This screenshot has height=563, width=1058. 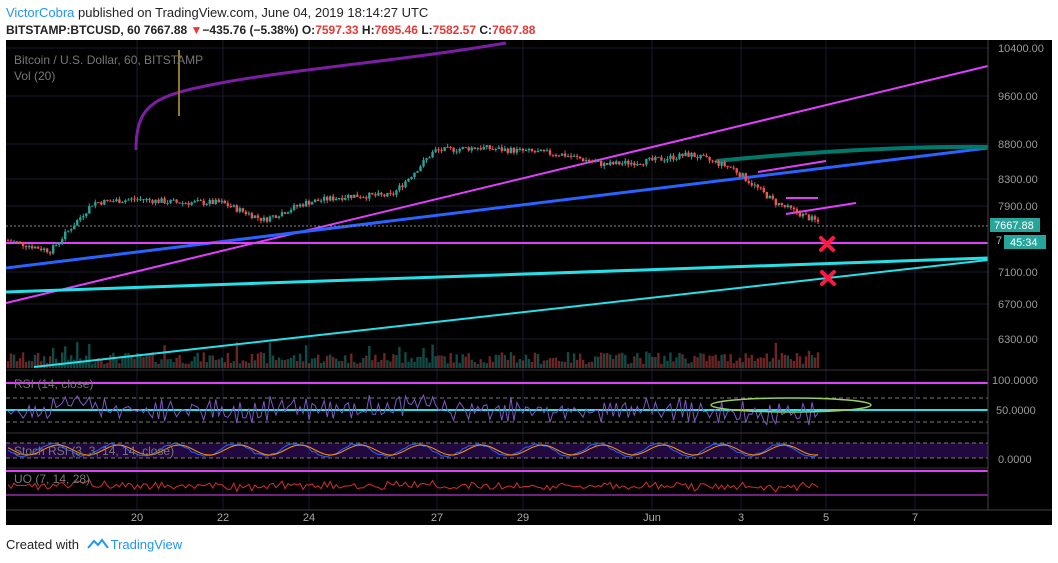 What do you see at coordinates (1015, 460) in the screenshot?
I see `stoch-label-0: 0.0000` at bounding box center [1015, 460].